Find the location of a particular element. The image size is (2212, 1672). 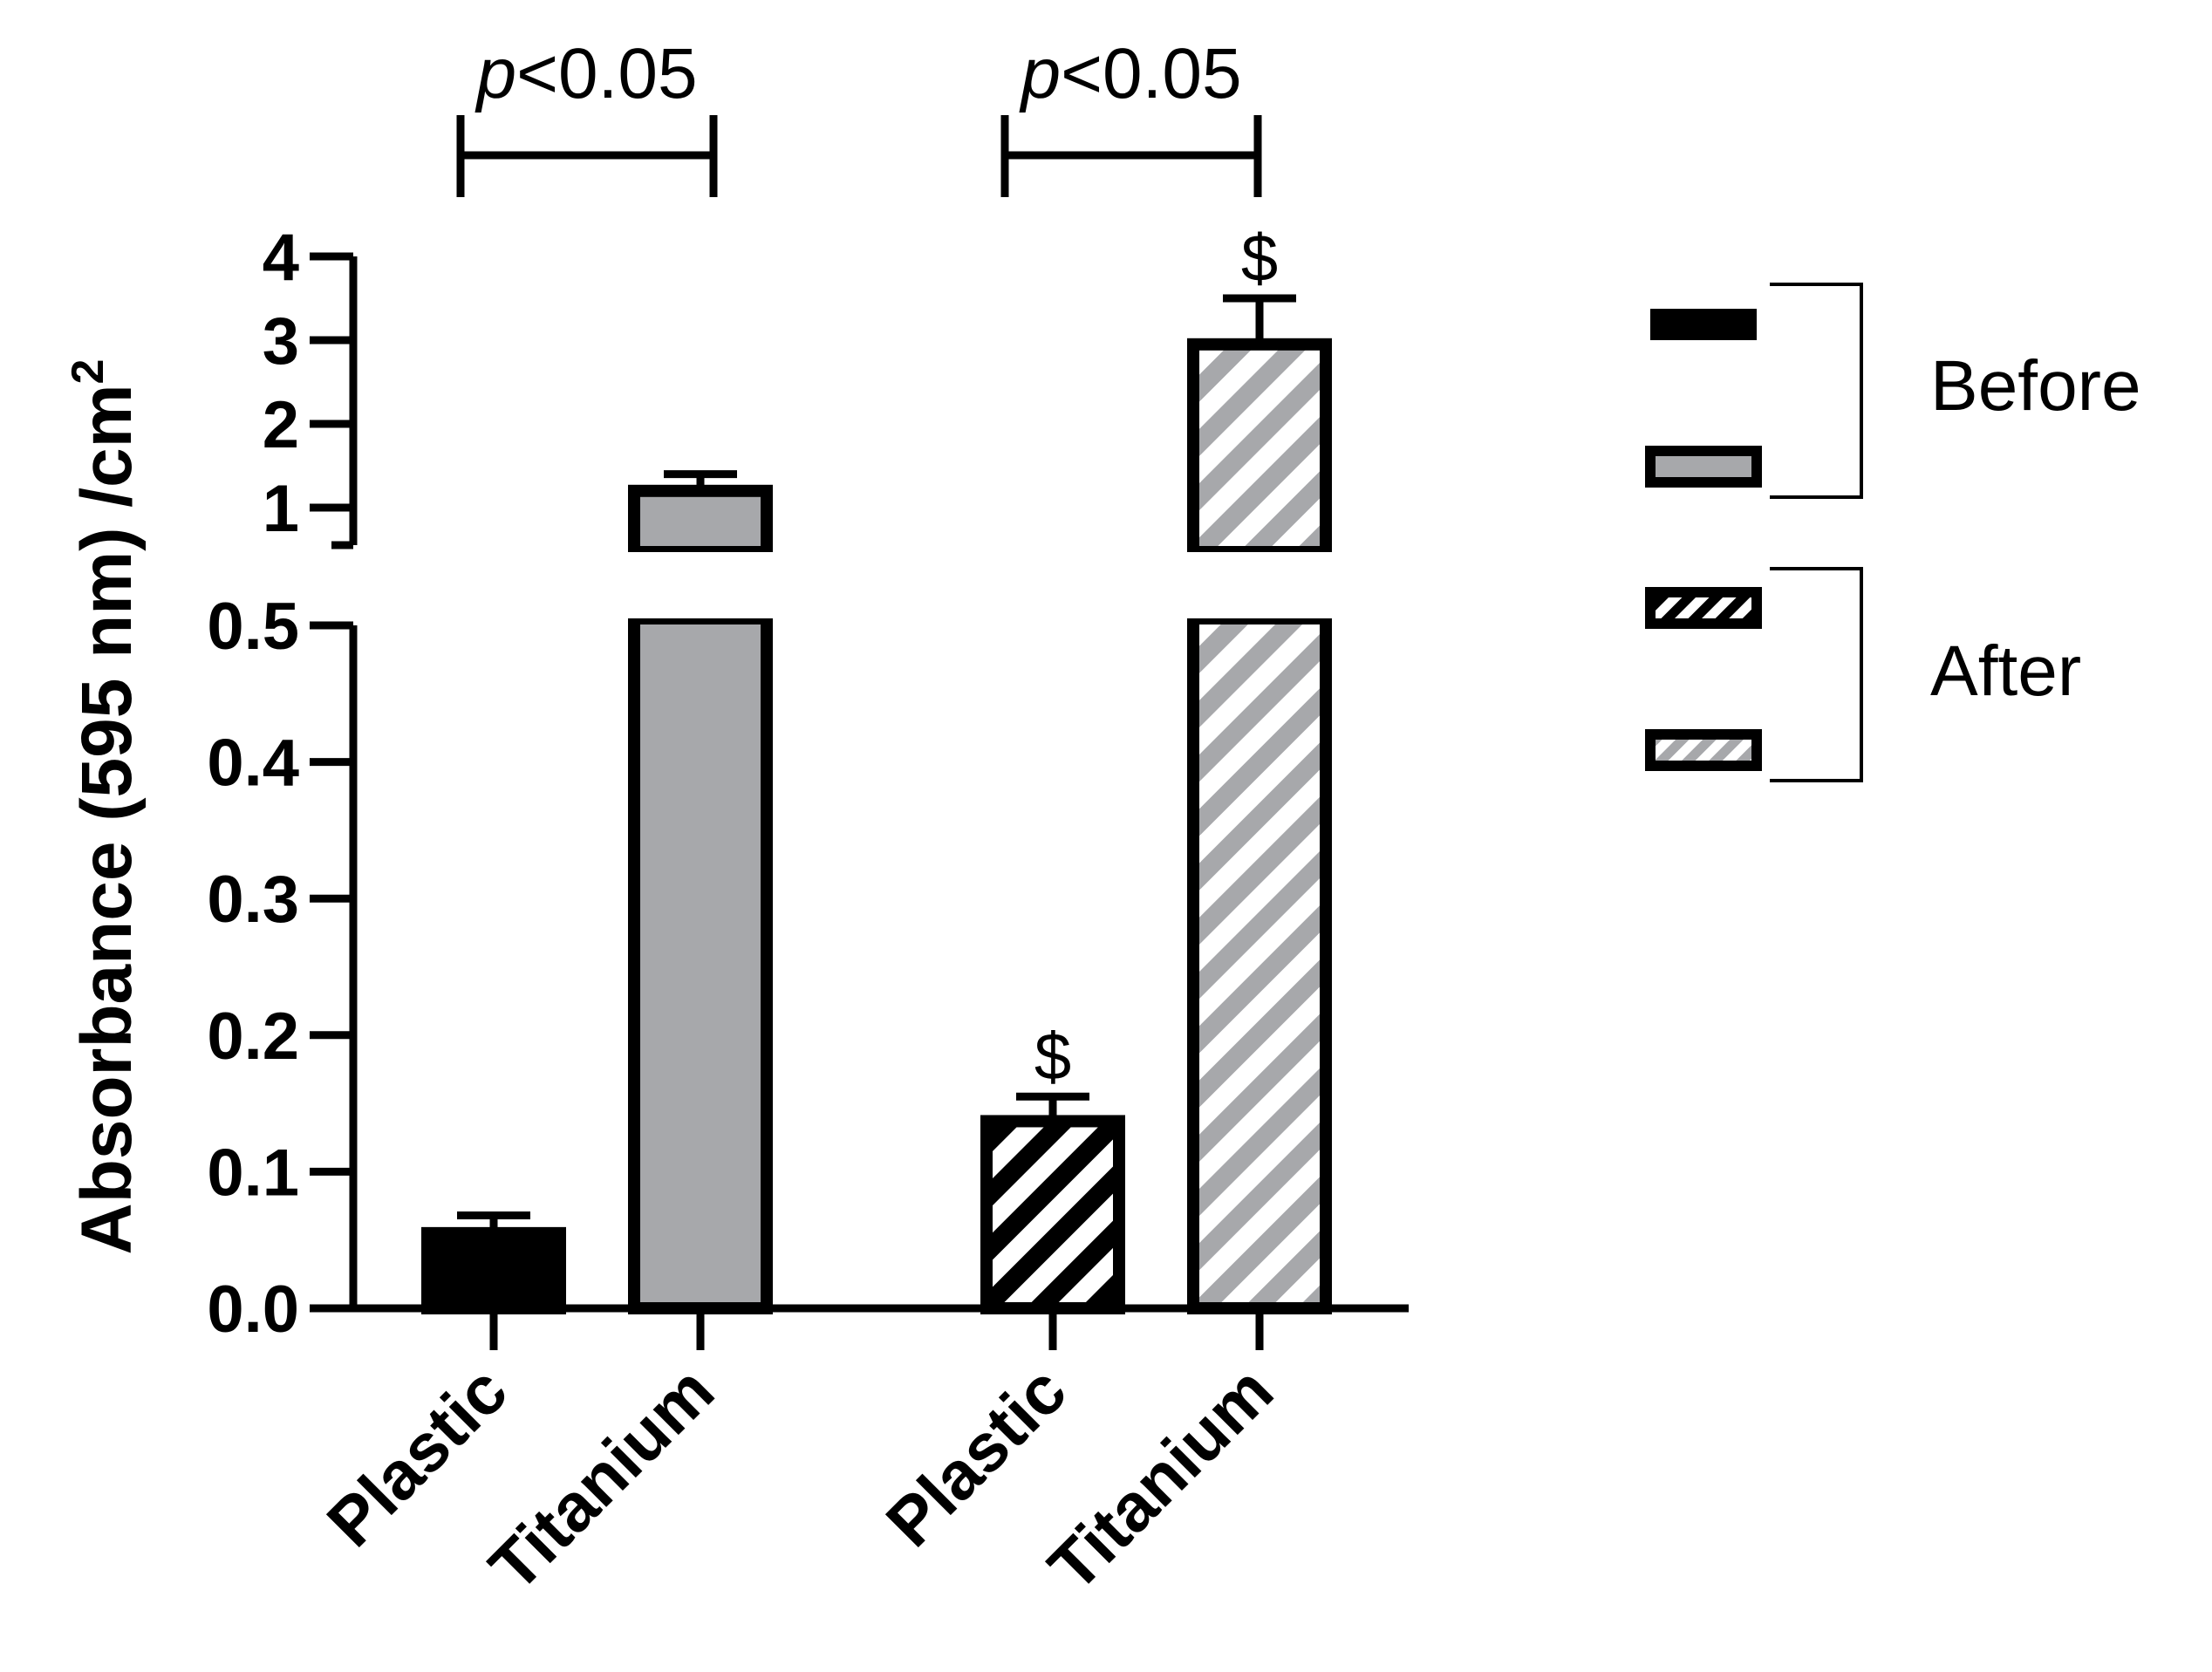

legend-group-1: Before is located at coordinates (1893, 391).